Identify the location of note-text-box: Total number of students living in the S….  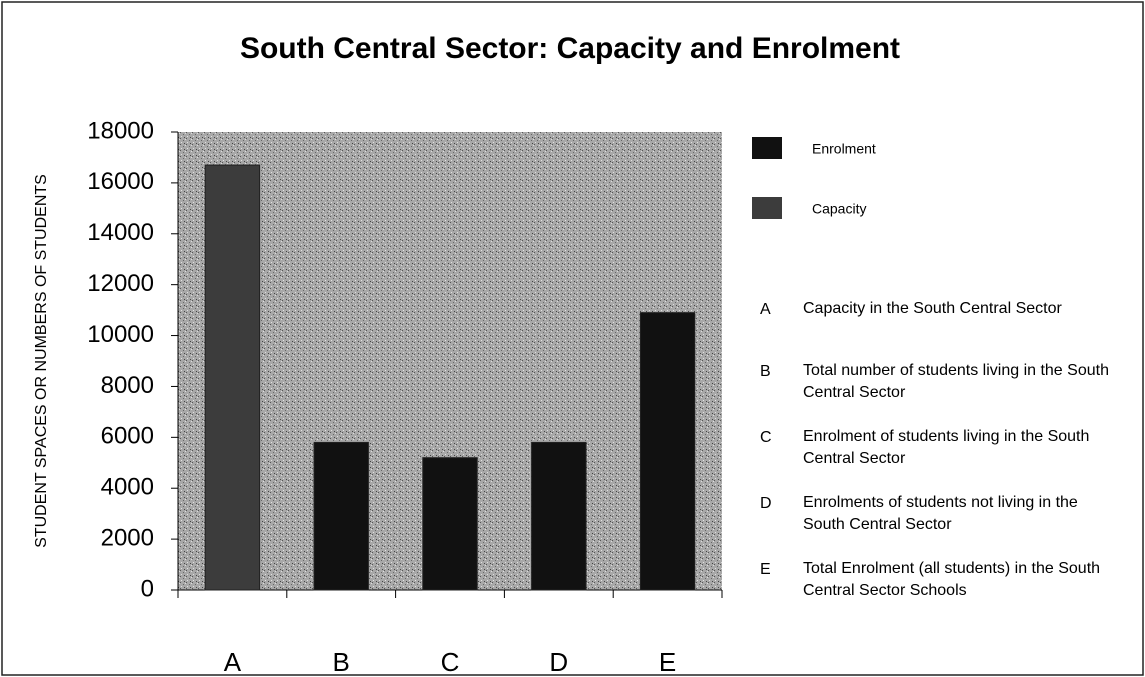
(956, 381).